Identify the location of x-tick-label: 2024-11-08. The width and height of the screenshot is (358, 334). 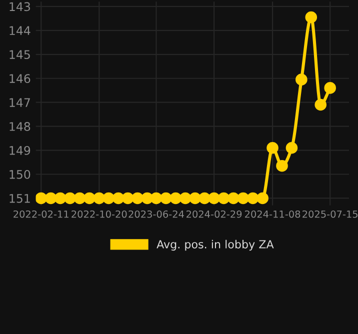
(272, 214).